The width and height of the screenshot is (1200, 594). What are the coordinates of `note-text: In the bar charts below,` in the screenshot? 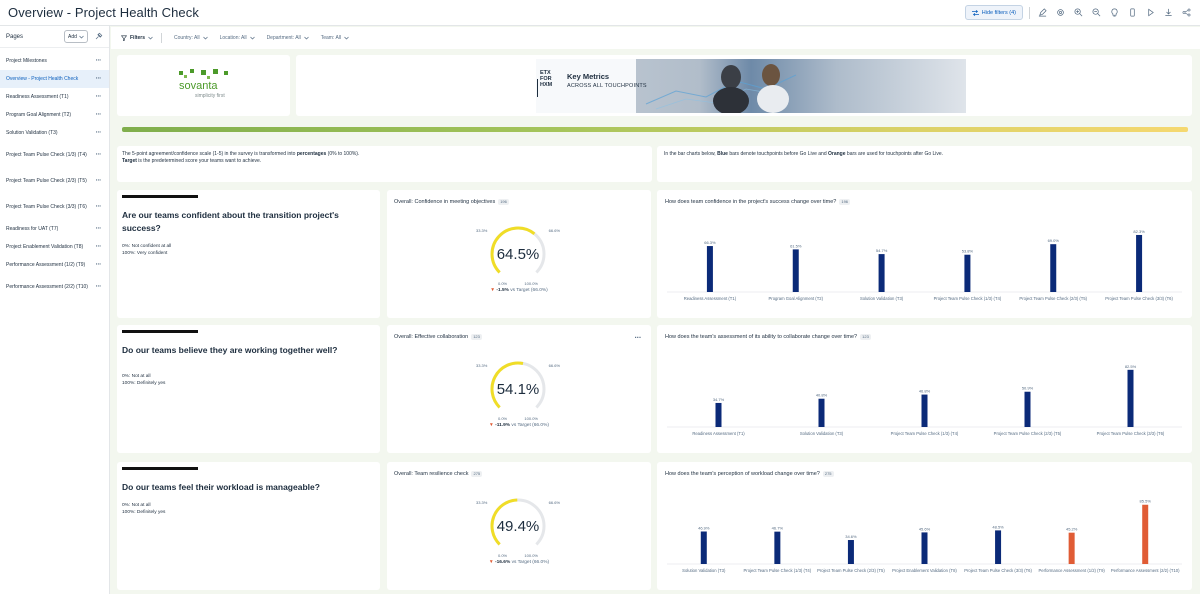 It's located at (691, 154).